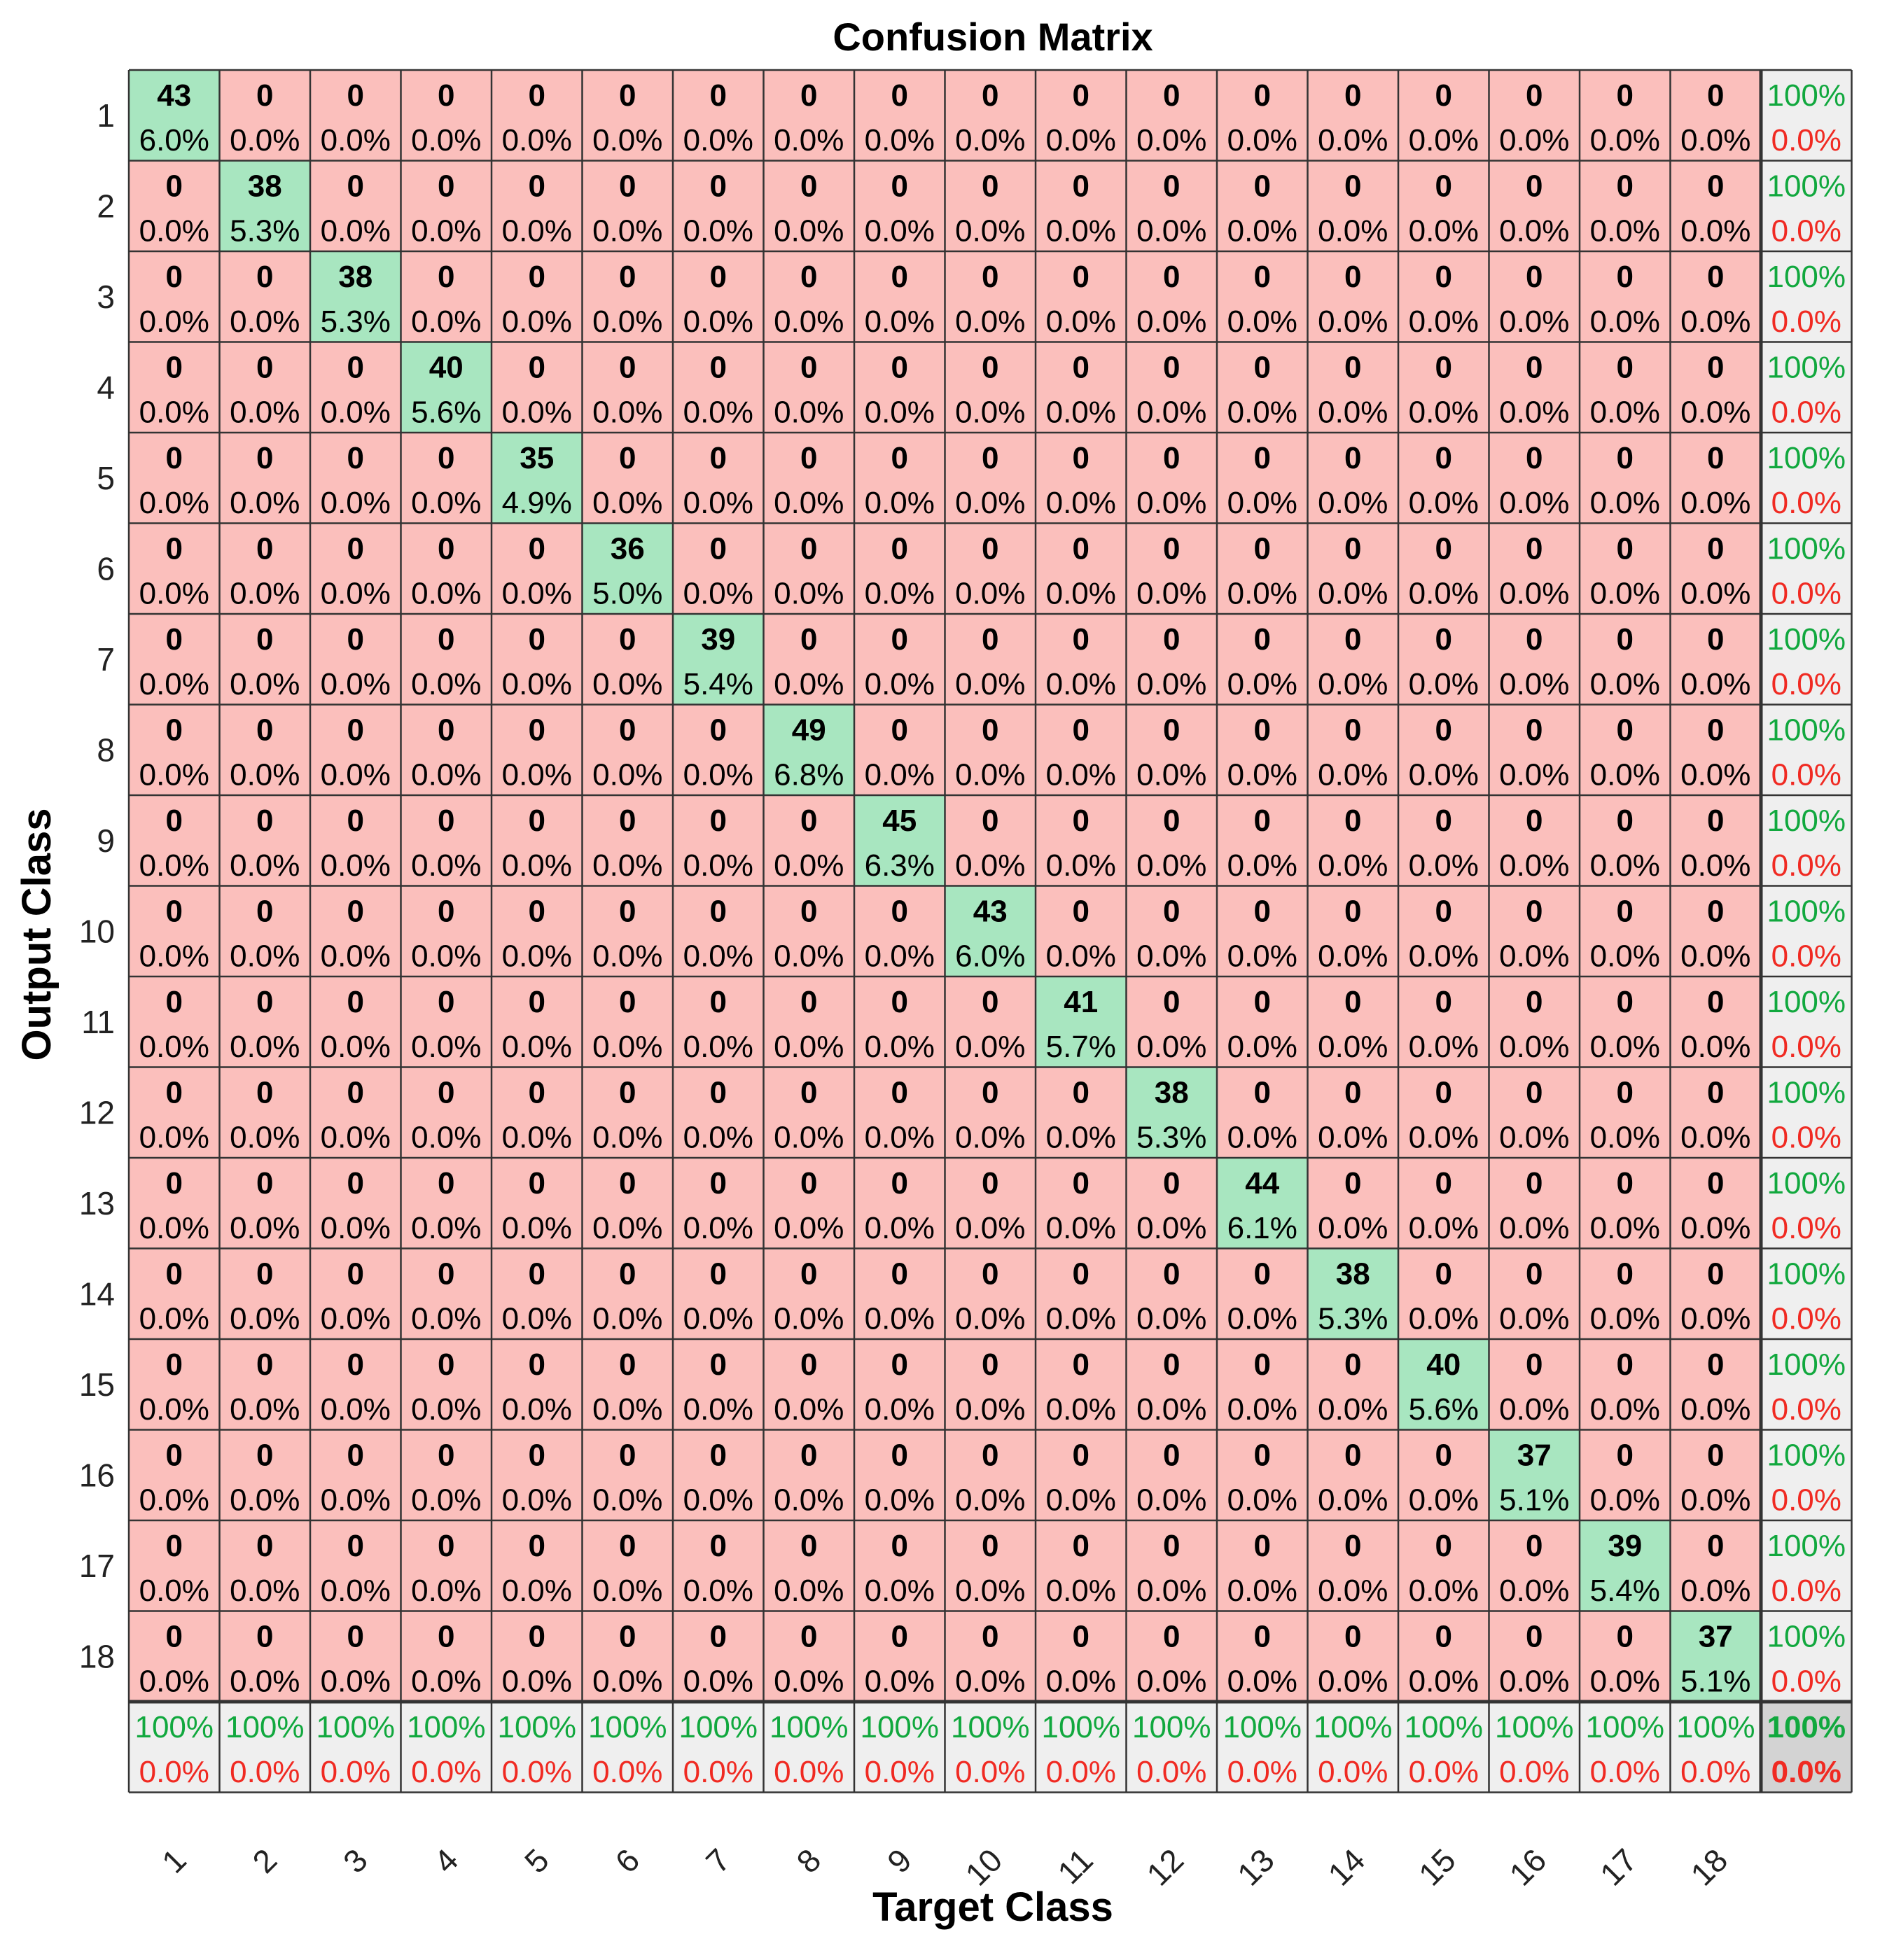  Describe the element at coordinates (97, 1112) in the screenshot. I see `y-tick-label: 12` at that location.